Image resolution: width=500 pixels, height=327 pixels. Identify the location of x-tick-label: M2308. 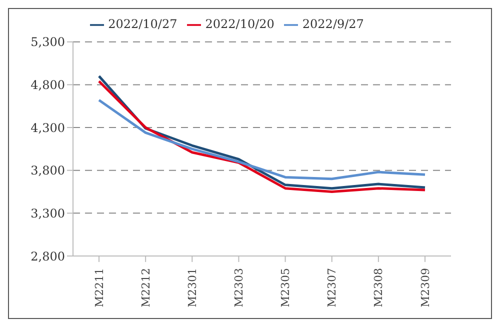
(379, 288).